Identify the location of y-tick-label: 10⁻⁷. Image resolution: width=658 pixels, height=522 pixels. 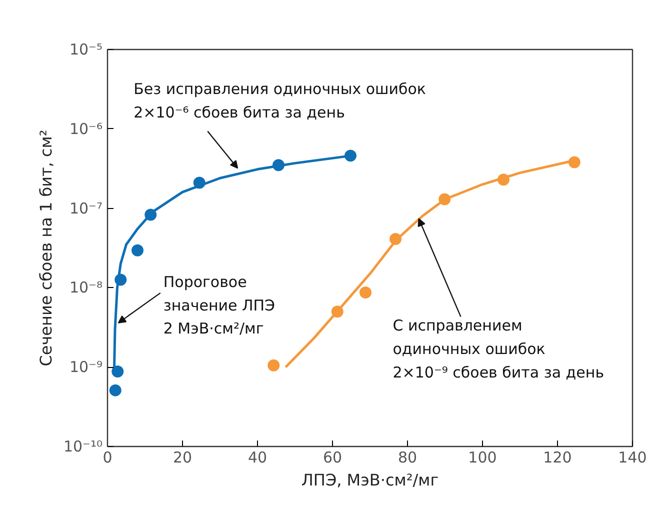
(86, 208).